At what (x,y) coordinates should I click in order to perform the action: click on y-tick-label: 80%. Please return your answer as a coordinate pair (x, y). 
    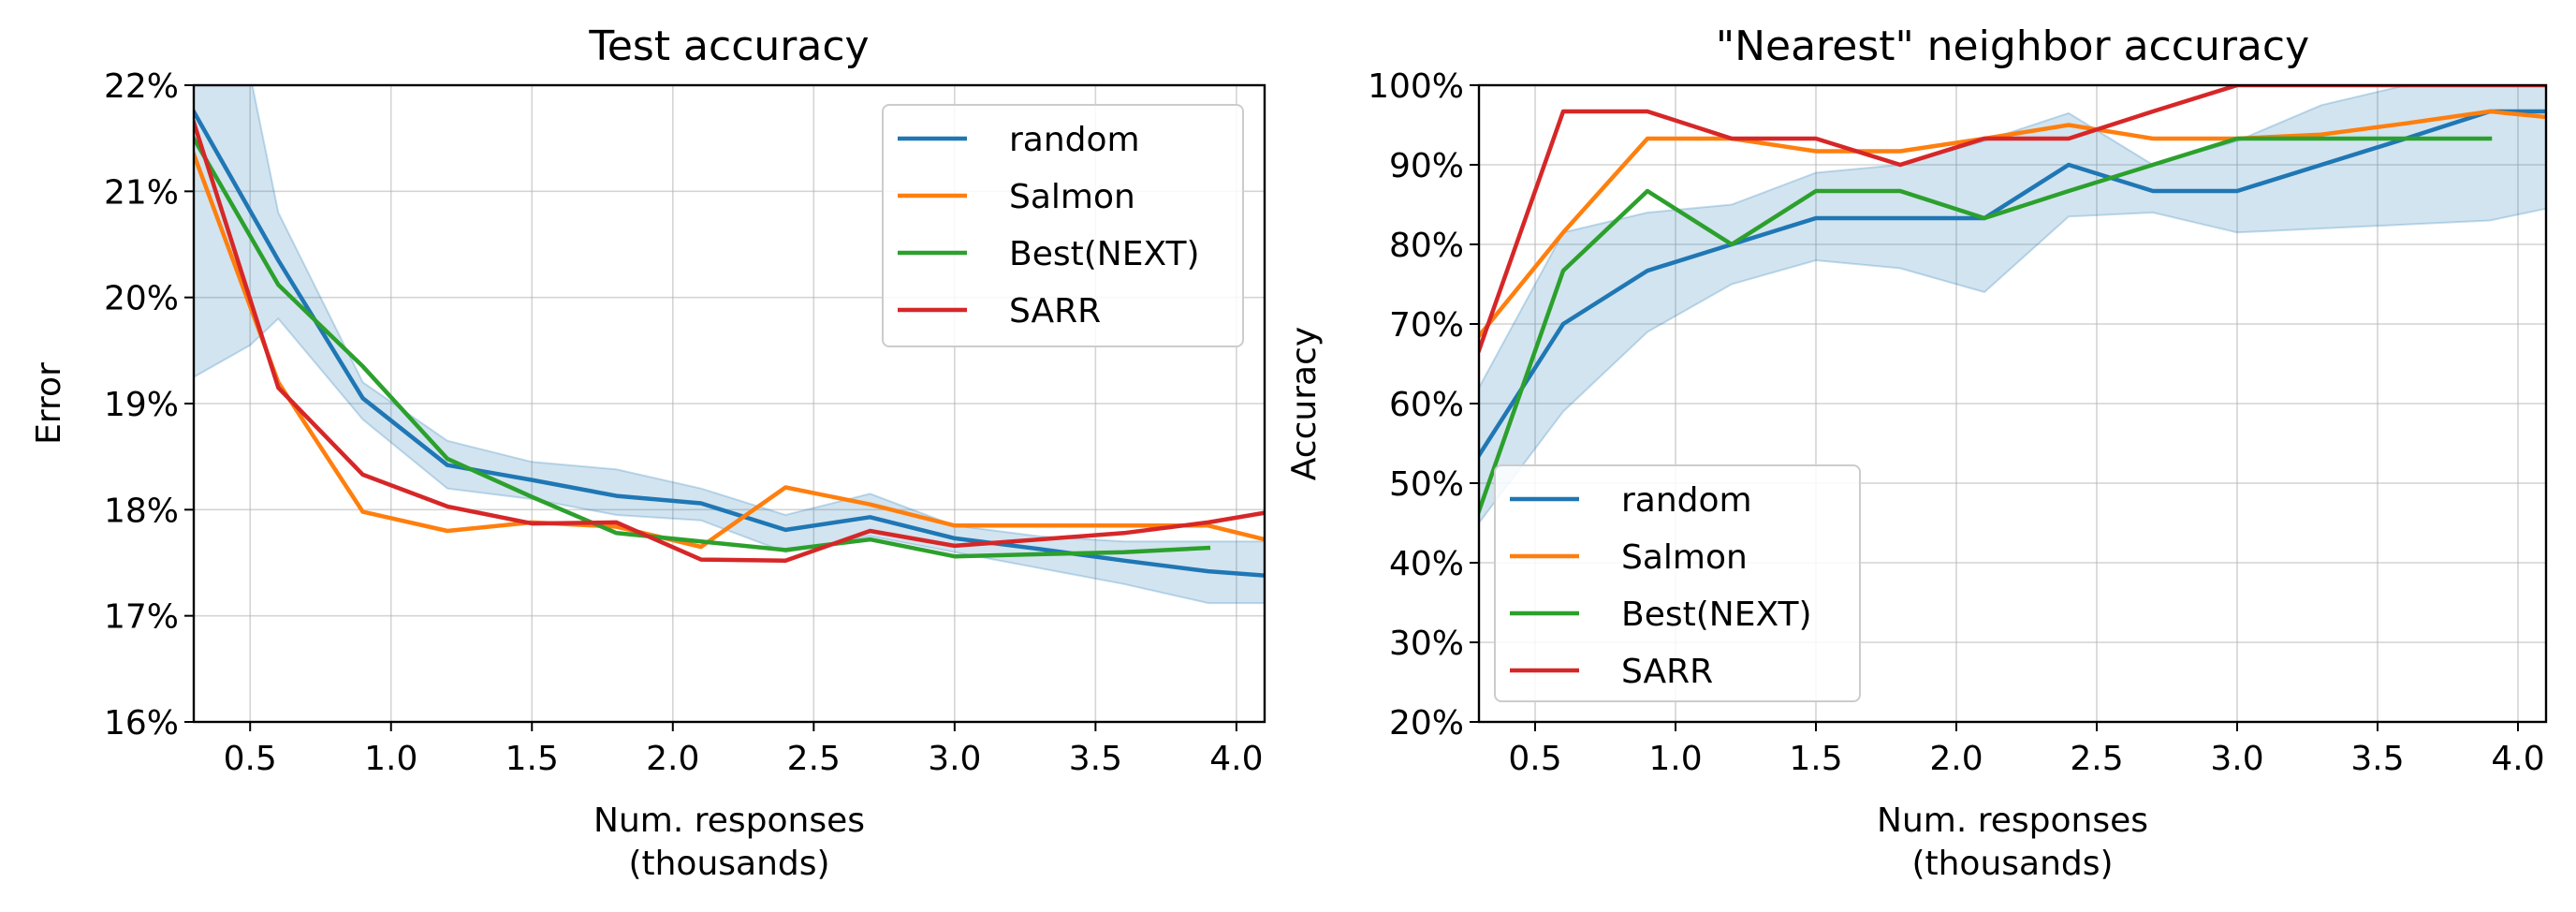
    Looking at the image, I should click on (1426, 246).